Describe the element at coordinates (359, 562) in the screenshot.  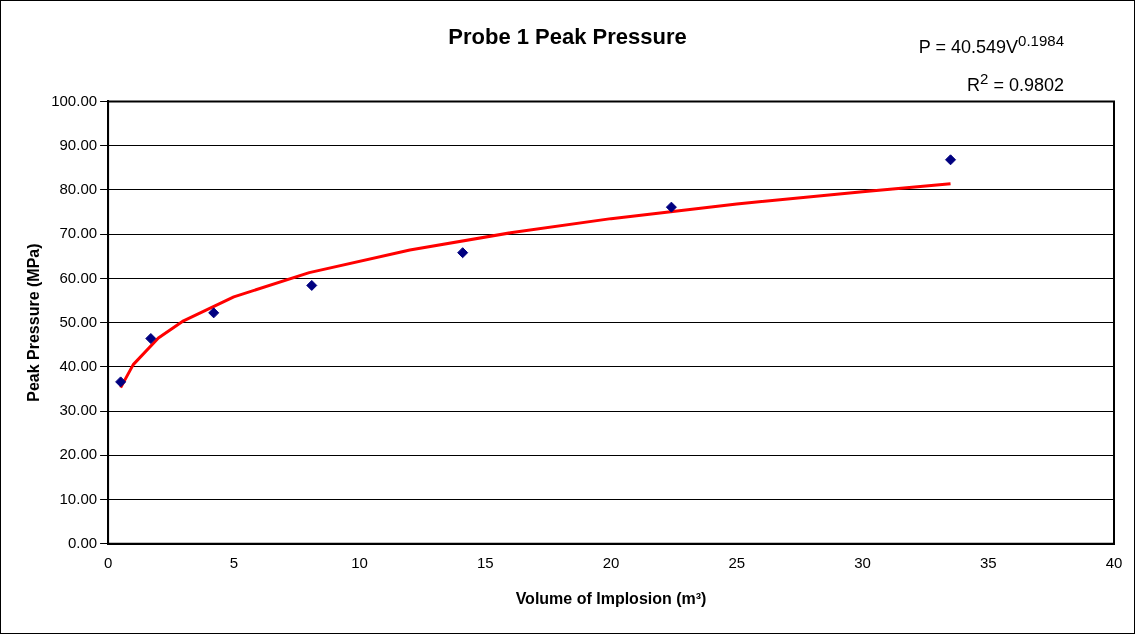
I see `x-tick-label: 10` at that location.